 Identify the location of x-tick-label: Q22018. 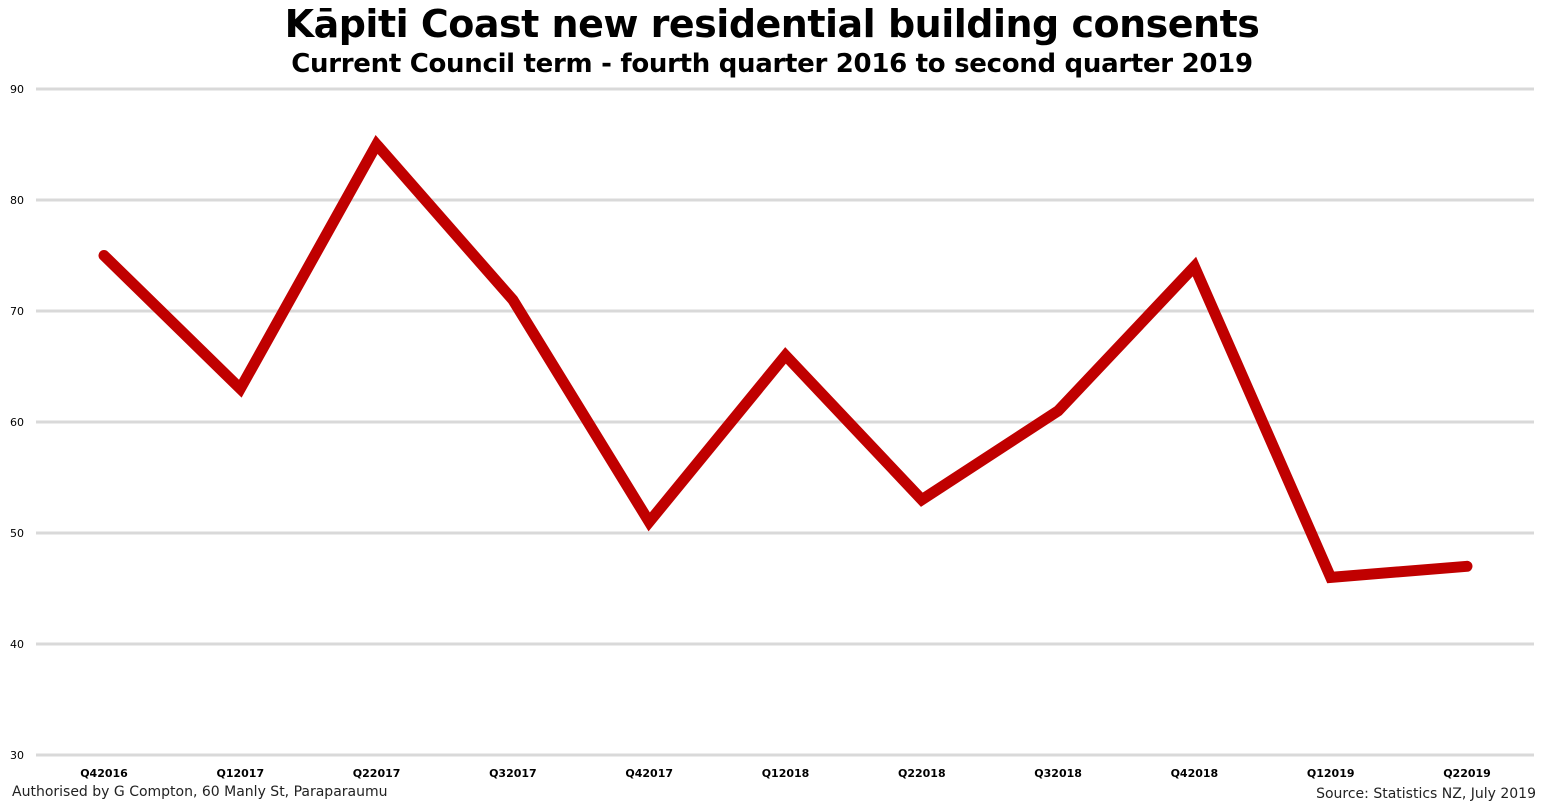
(922, 773).